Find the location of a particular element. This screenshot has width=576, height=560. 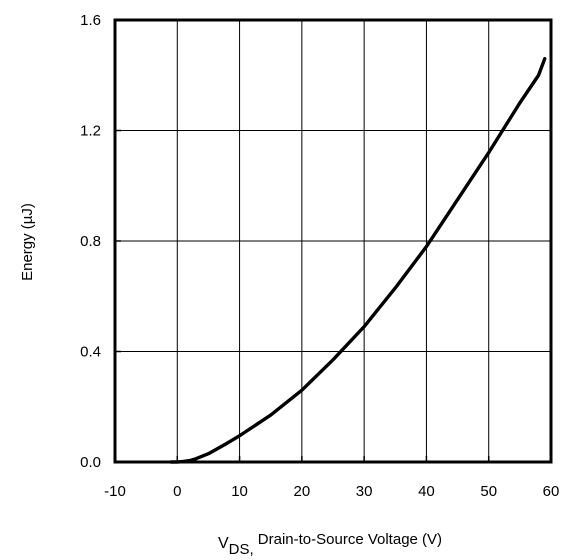

y-tick-label: 0.8 is located at coordinates (90, 241).